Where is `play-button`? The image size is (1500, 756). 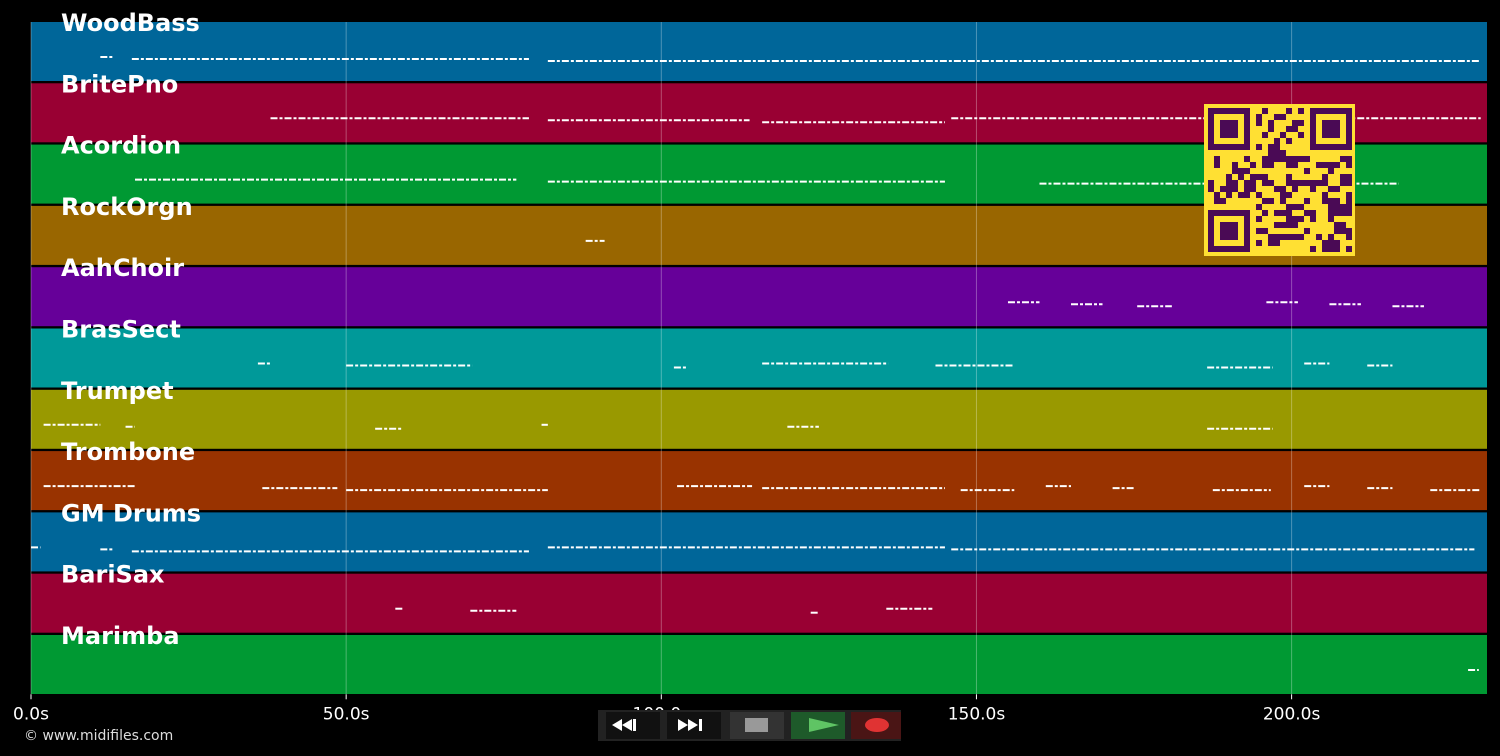
play-button is located at coordinates (818, 725).